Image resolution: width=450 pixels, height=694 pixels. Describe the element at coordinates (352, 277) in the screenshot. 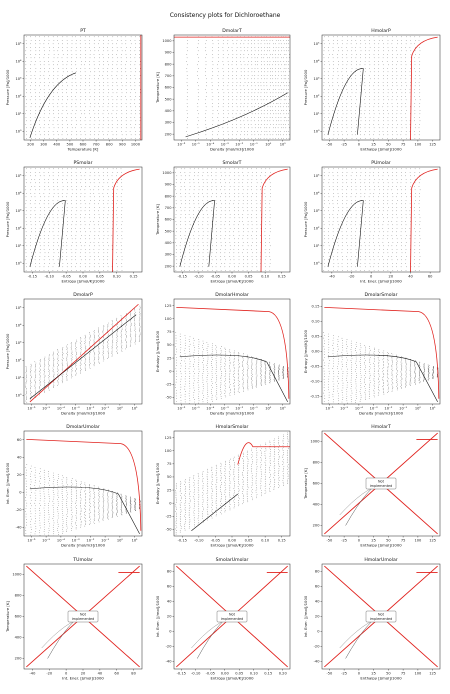

I see `x-tick-label: -20` at that location.